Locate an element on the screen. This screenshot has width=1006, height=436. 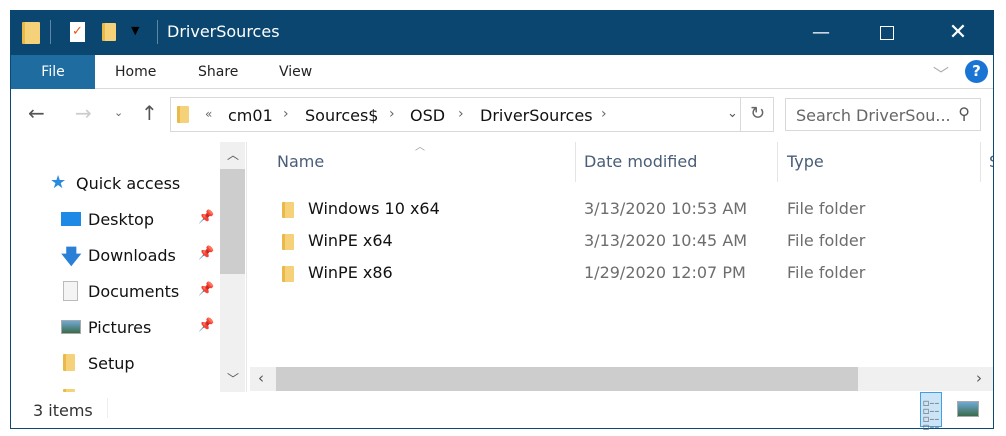
recent-locations-icon: ⌄ is located at coordinates (119, 112).